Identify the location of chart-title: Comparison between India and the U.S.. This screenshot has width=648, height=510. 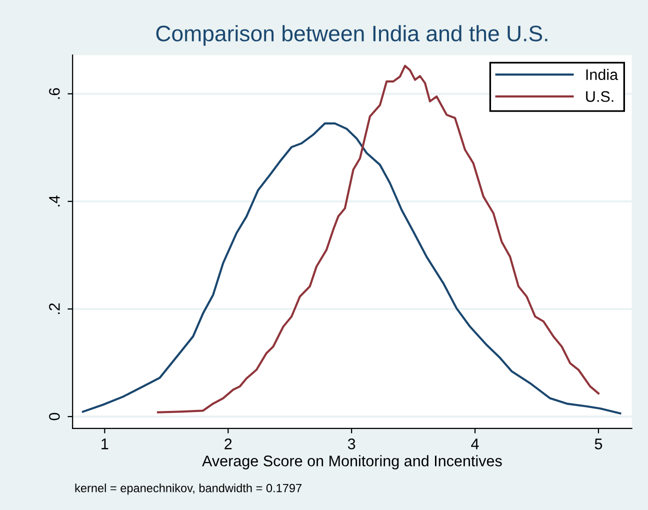
(352, 35).